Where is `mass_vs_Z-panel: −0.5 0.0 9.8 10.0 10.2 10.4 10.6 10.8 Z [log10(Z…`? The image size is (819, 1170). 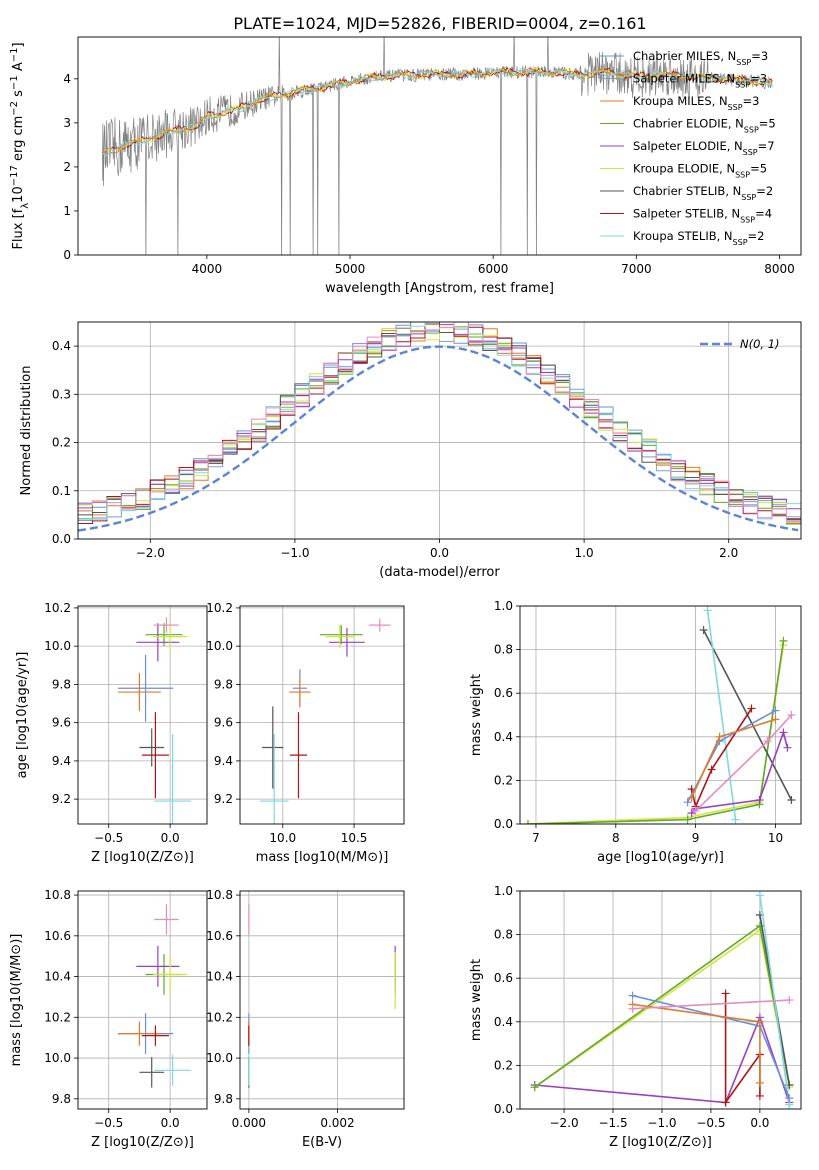 mass_vs_Z-panel: −0.5 0.0 9.8 10.0 10.2 10.4 10.6 10.8 Z [log10(Z… is located at coordinates (108, 1019).